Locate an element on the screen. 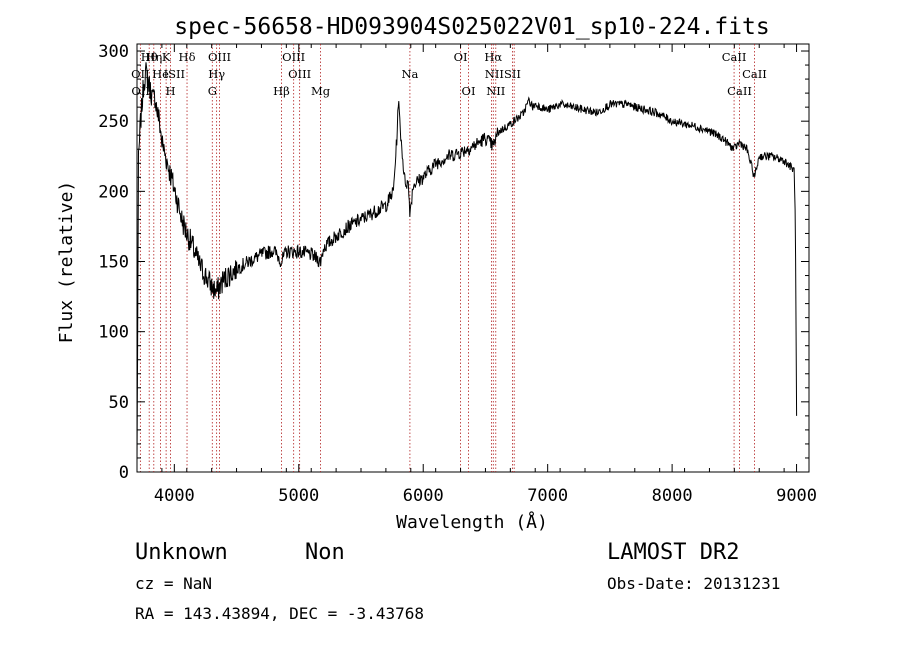  y-tick-label: 200 is located at coordinates (113, 192).